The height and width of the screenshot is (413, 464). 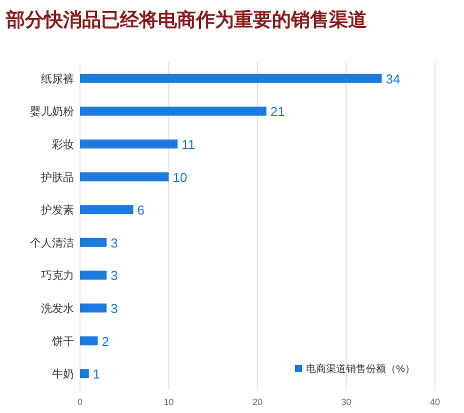 I want to click on data-label: 1, so click(x=96, y=374).